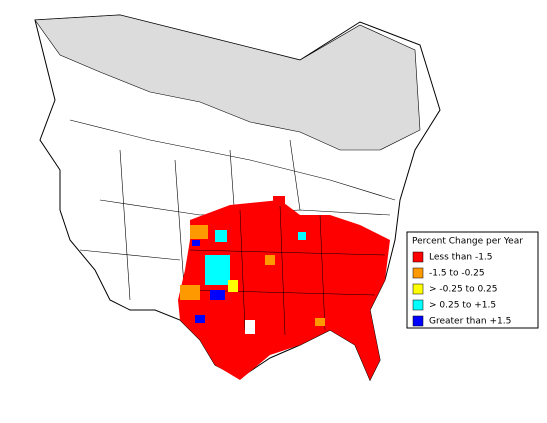  What do you see at coordinates (252, 265) in the screenshot?
I see `change-patches` at bounding box center [252, 265].